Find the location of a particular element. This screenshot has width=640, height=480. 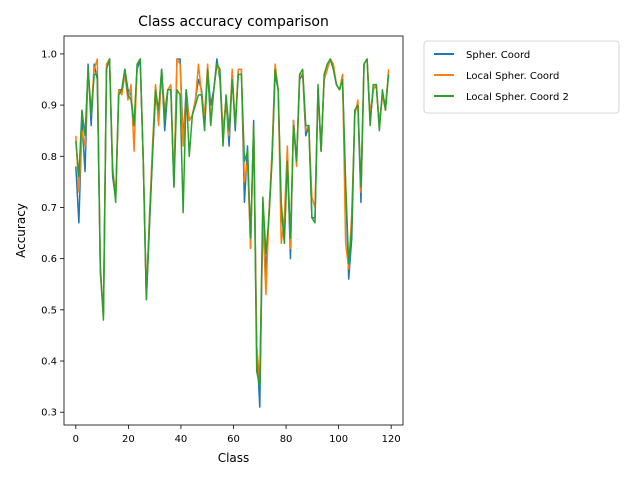

x-tick-label: 20 is located at coordinates (128, 439).